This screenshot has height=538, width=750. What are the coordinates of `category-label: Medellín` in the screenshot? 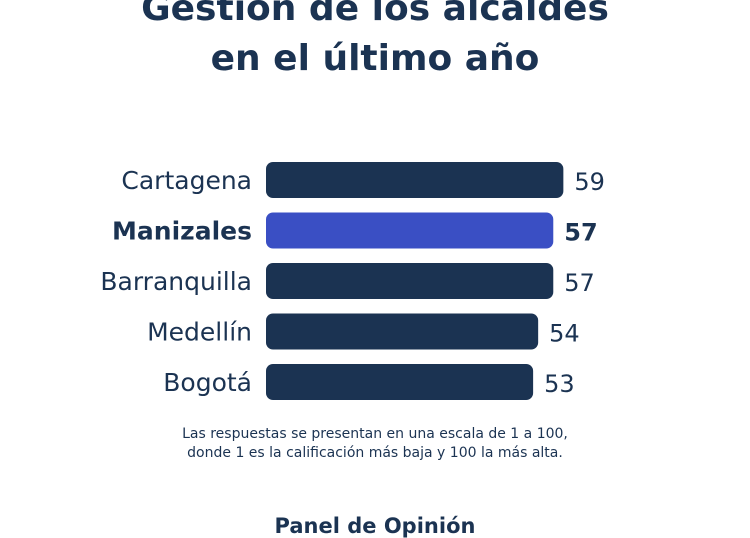 It's located at (199, 332).